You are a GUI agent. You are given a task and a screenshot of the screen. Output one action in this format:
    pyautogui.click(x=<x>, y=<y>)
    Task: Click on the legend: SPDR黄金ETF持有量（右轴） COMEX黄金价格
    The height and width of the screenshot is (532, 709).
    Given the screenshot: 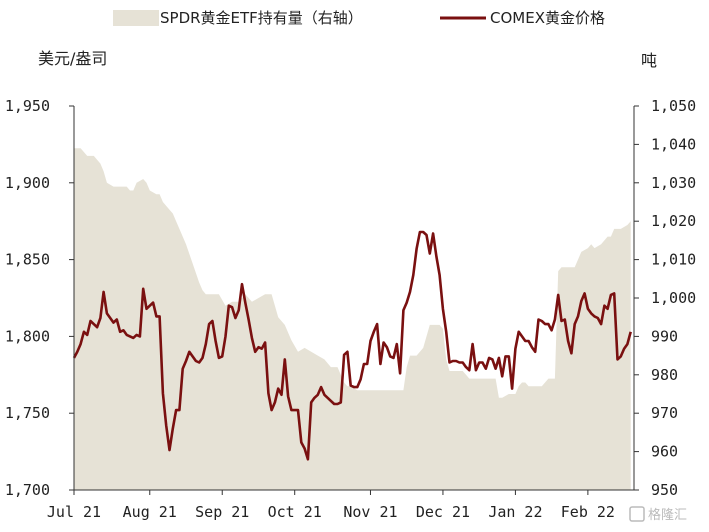 What is the action you would take?
    pyautogui.click(x=359, y=18)
    